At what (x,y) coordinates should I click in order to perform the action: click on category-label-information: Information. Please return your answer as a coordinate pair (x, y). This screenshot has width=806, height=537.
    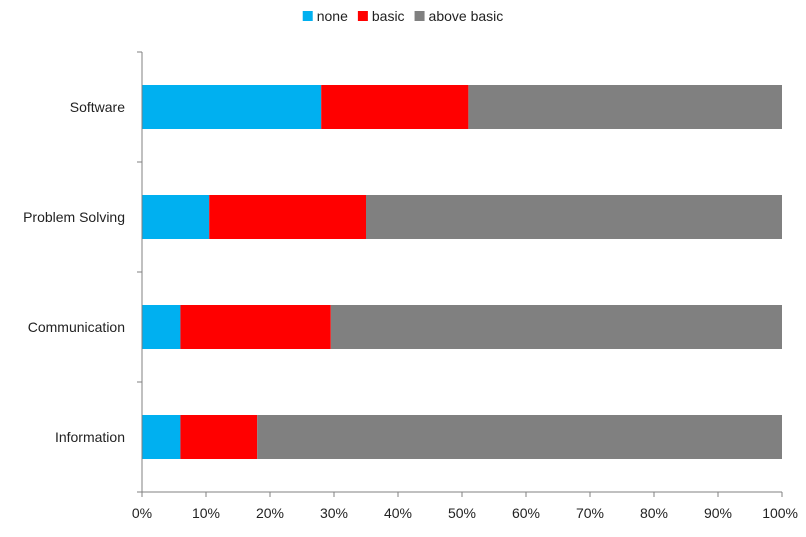
    Looking at the image, I should click on (90, 437).